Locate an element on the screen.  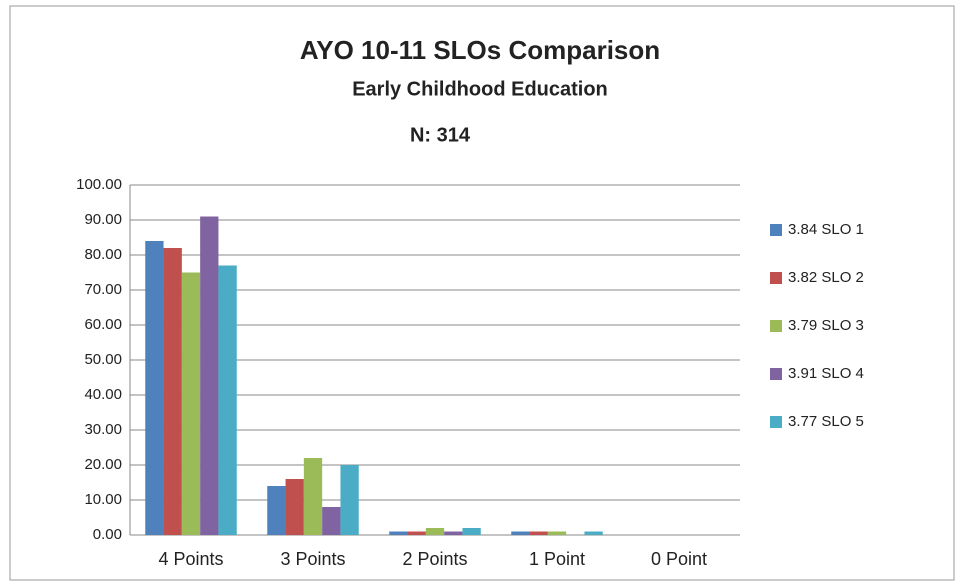
legend-label: 3.82 SLO 2 is located at coordinates (826, 277).